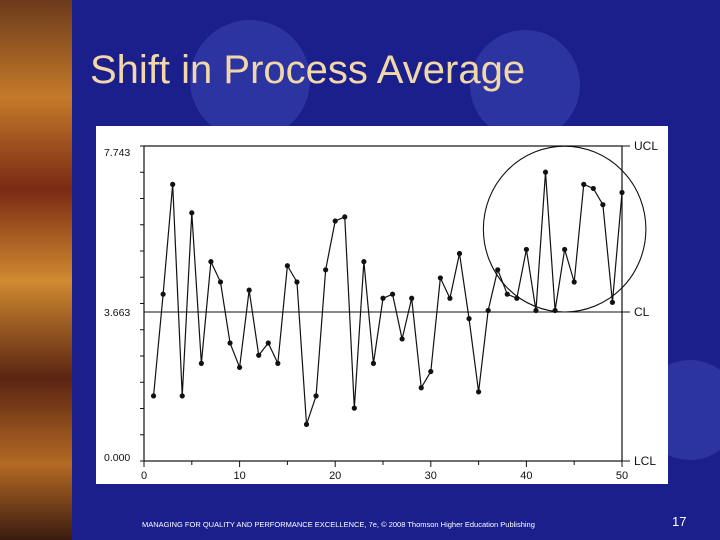 This screenshot has width=720, height=540. I want to click on control-line-label: CL, so click(642, 312).